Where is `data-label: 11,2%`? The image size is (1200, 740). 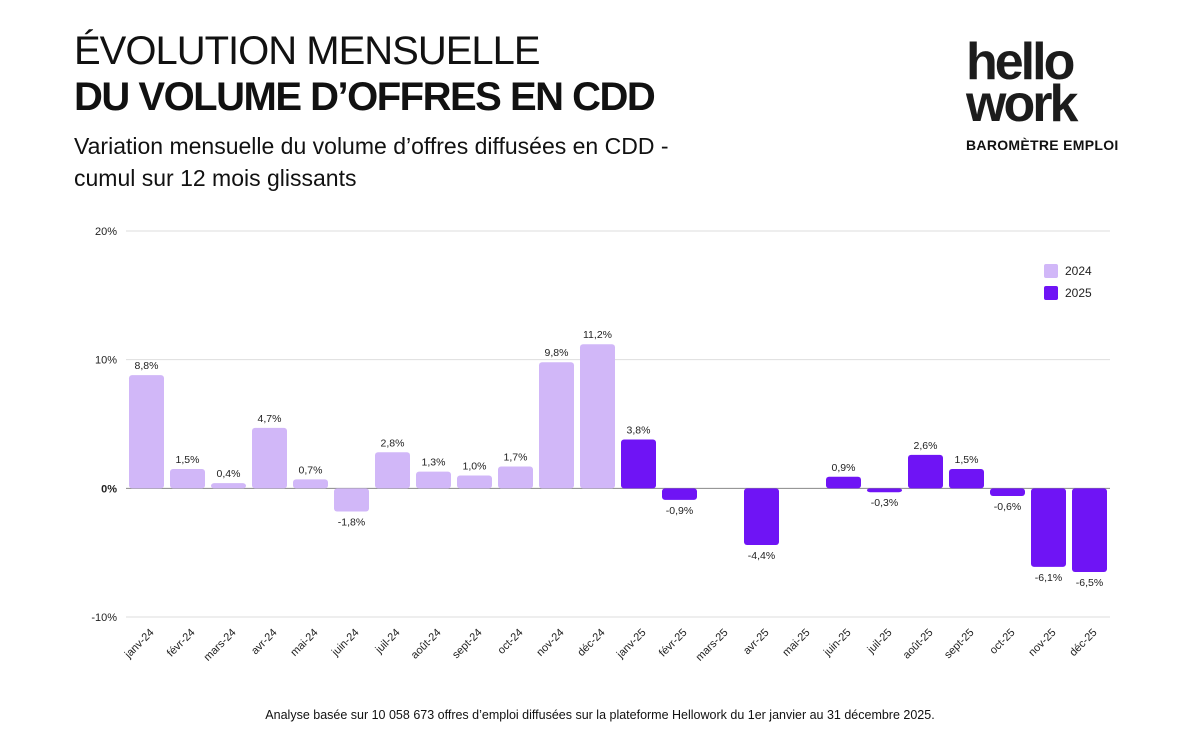 data-label: 11,2% is located at coordinates (597, 335).